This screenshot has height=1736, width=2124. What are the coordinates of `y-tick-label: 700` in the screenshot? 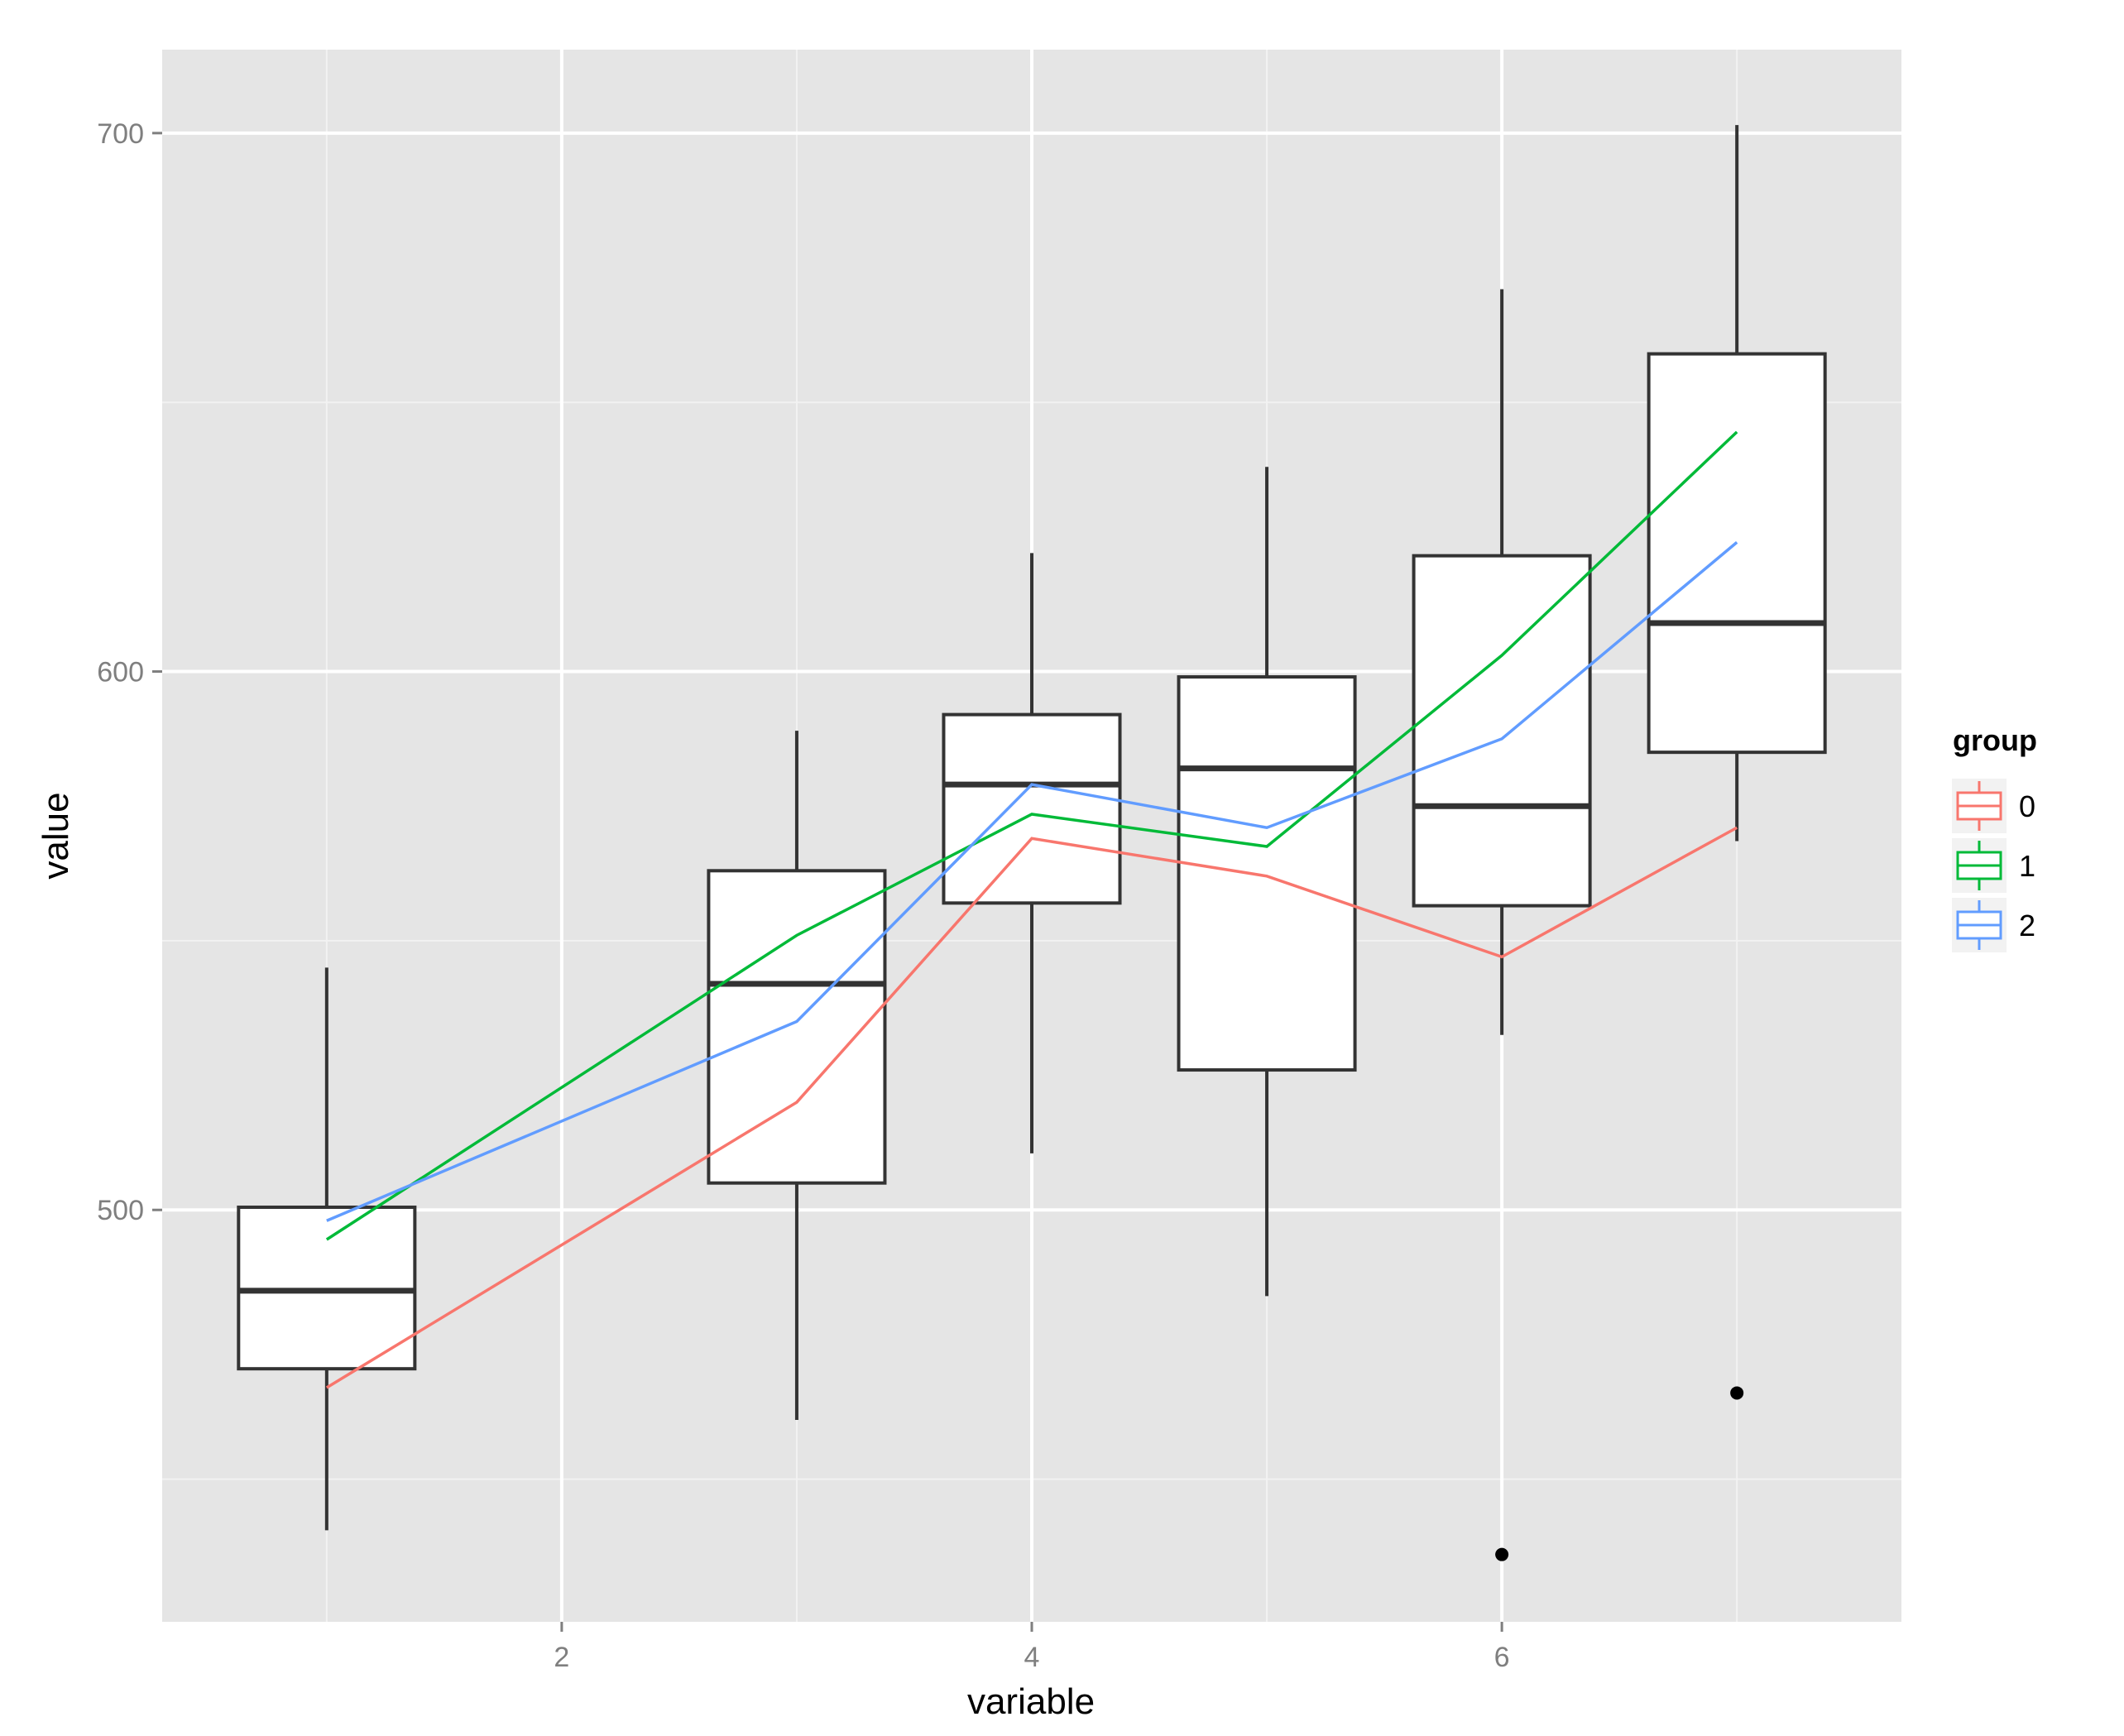 It's located at (120, 134).